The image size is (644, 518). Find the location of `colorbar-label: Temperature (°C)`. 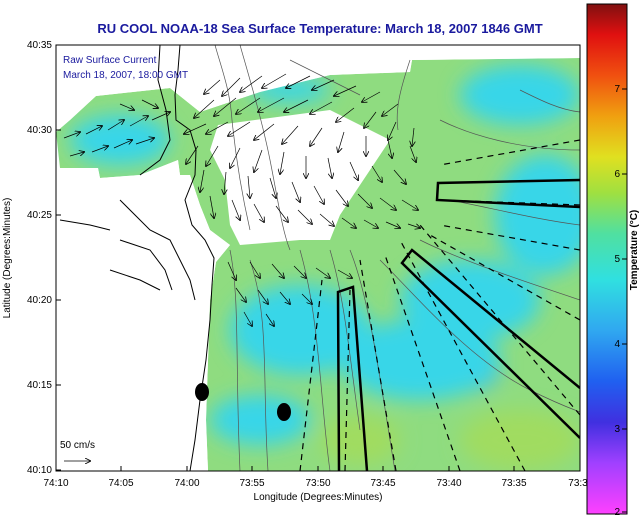

colorbar-label: Temperature (°C) is located at coordinates (634, 250).